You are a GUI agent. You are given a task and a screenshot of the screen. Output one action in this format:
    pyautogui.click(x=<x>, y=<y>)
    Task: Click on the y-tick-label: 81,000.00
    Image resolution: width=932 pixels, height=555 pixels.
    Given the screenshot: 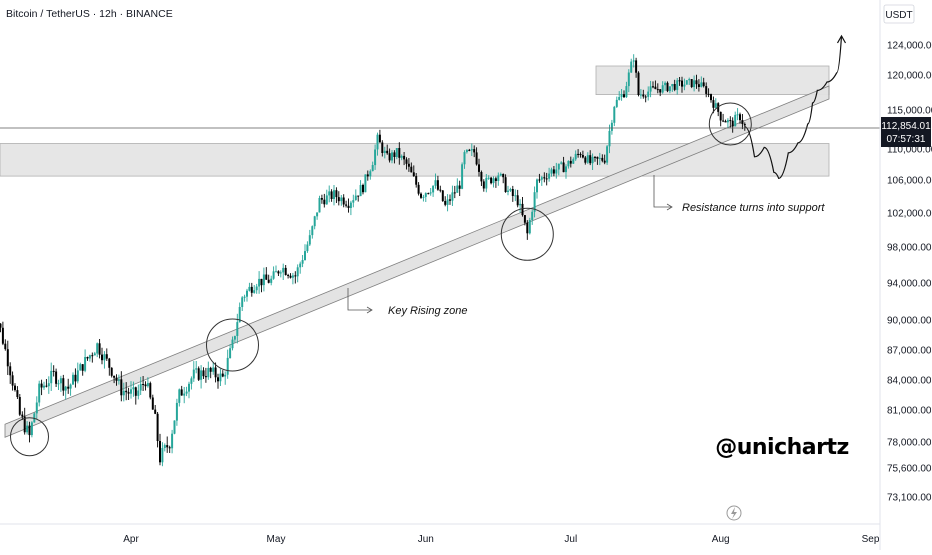 What is the action you would take?
    pyautogui.click(x=909, y=411)
    